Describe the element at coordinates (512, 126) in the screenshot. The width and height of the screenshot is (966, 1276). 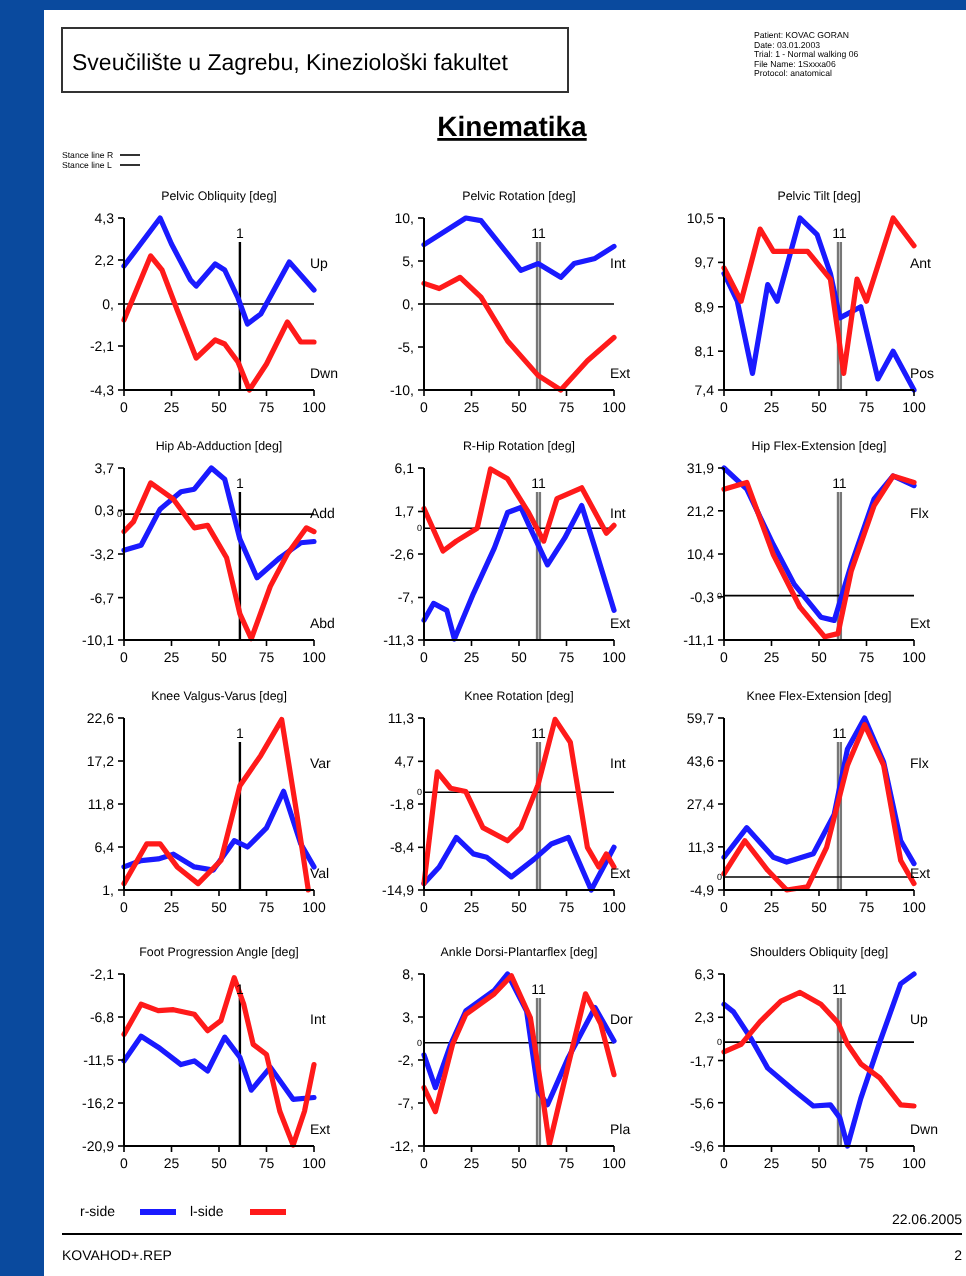
I see `text: Kinematika` at that location.